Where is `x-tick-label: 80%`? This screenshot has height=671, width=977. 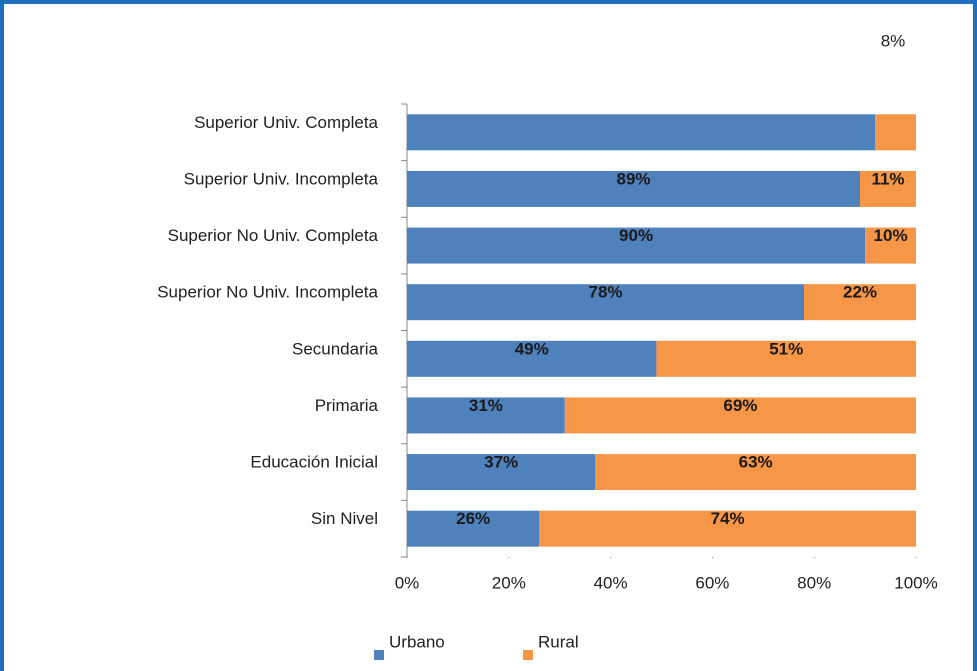
x-tick-label: 80% is located at coordinates (814, 582).